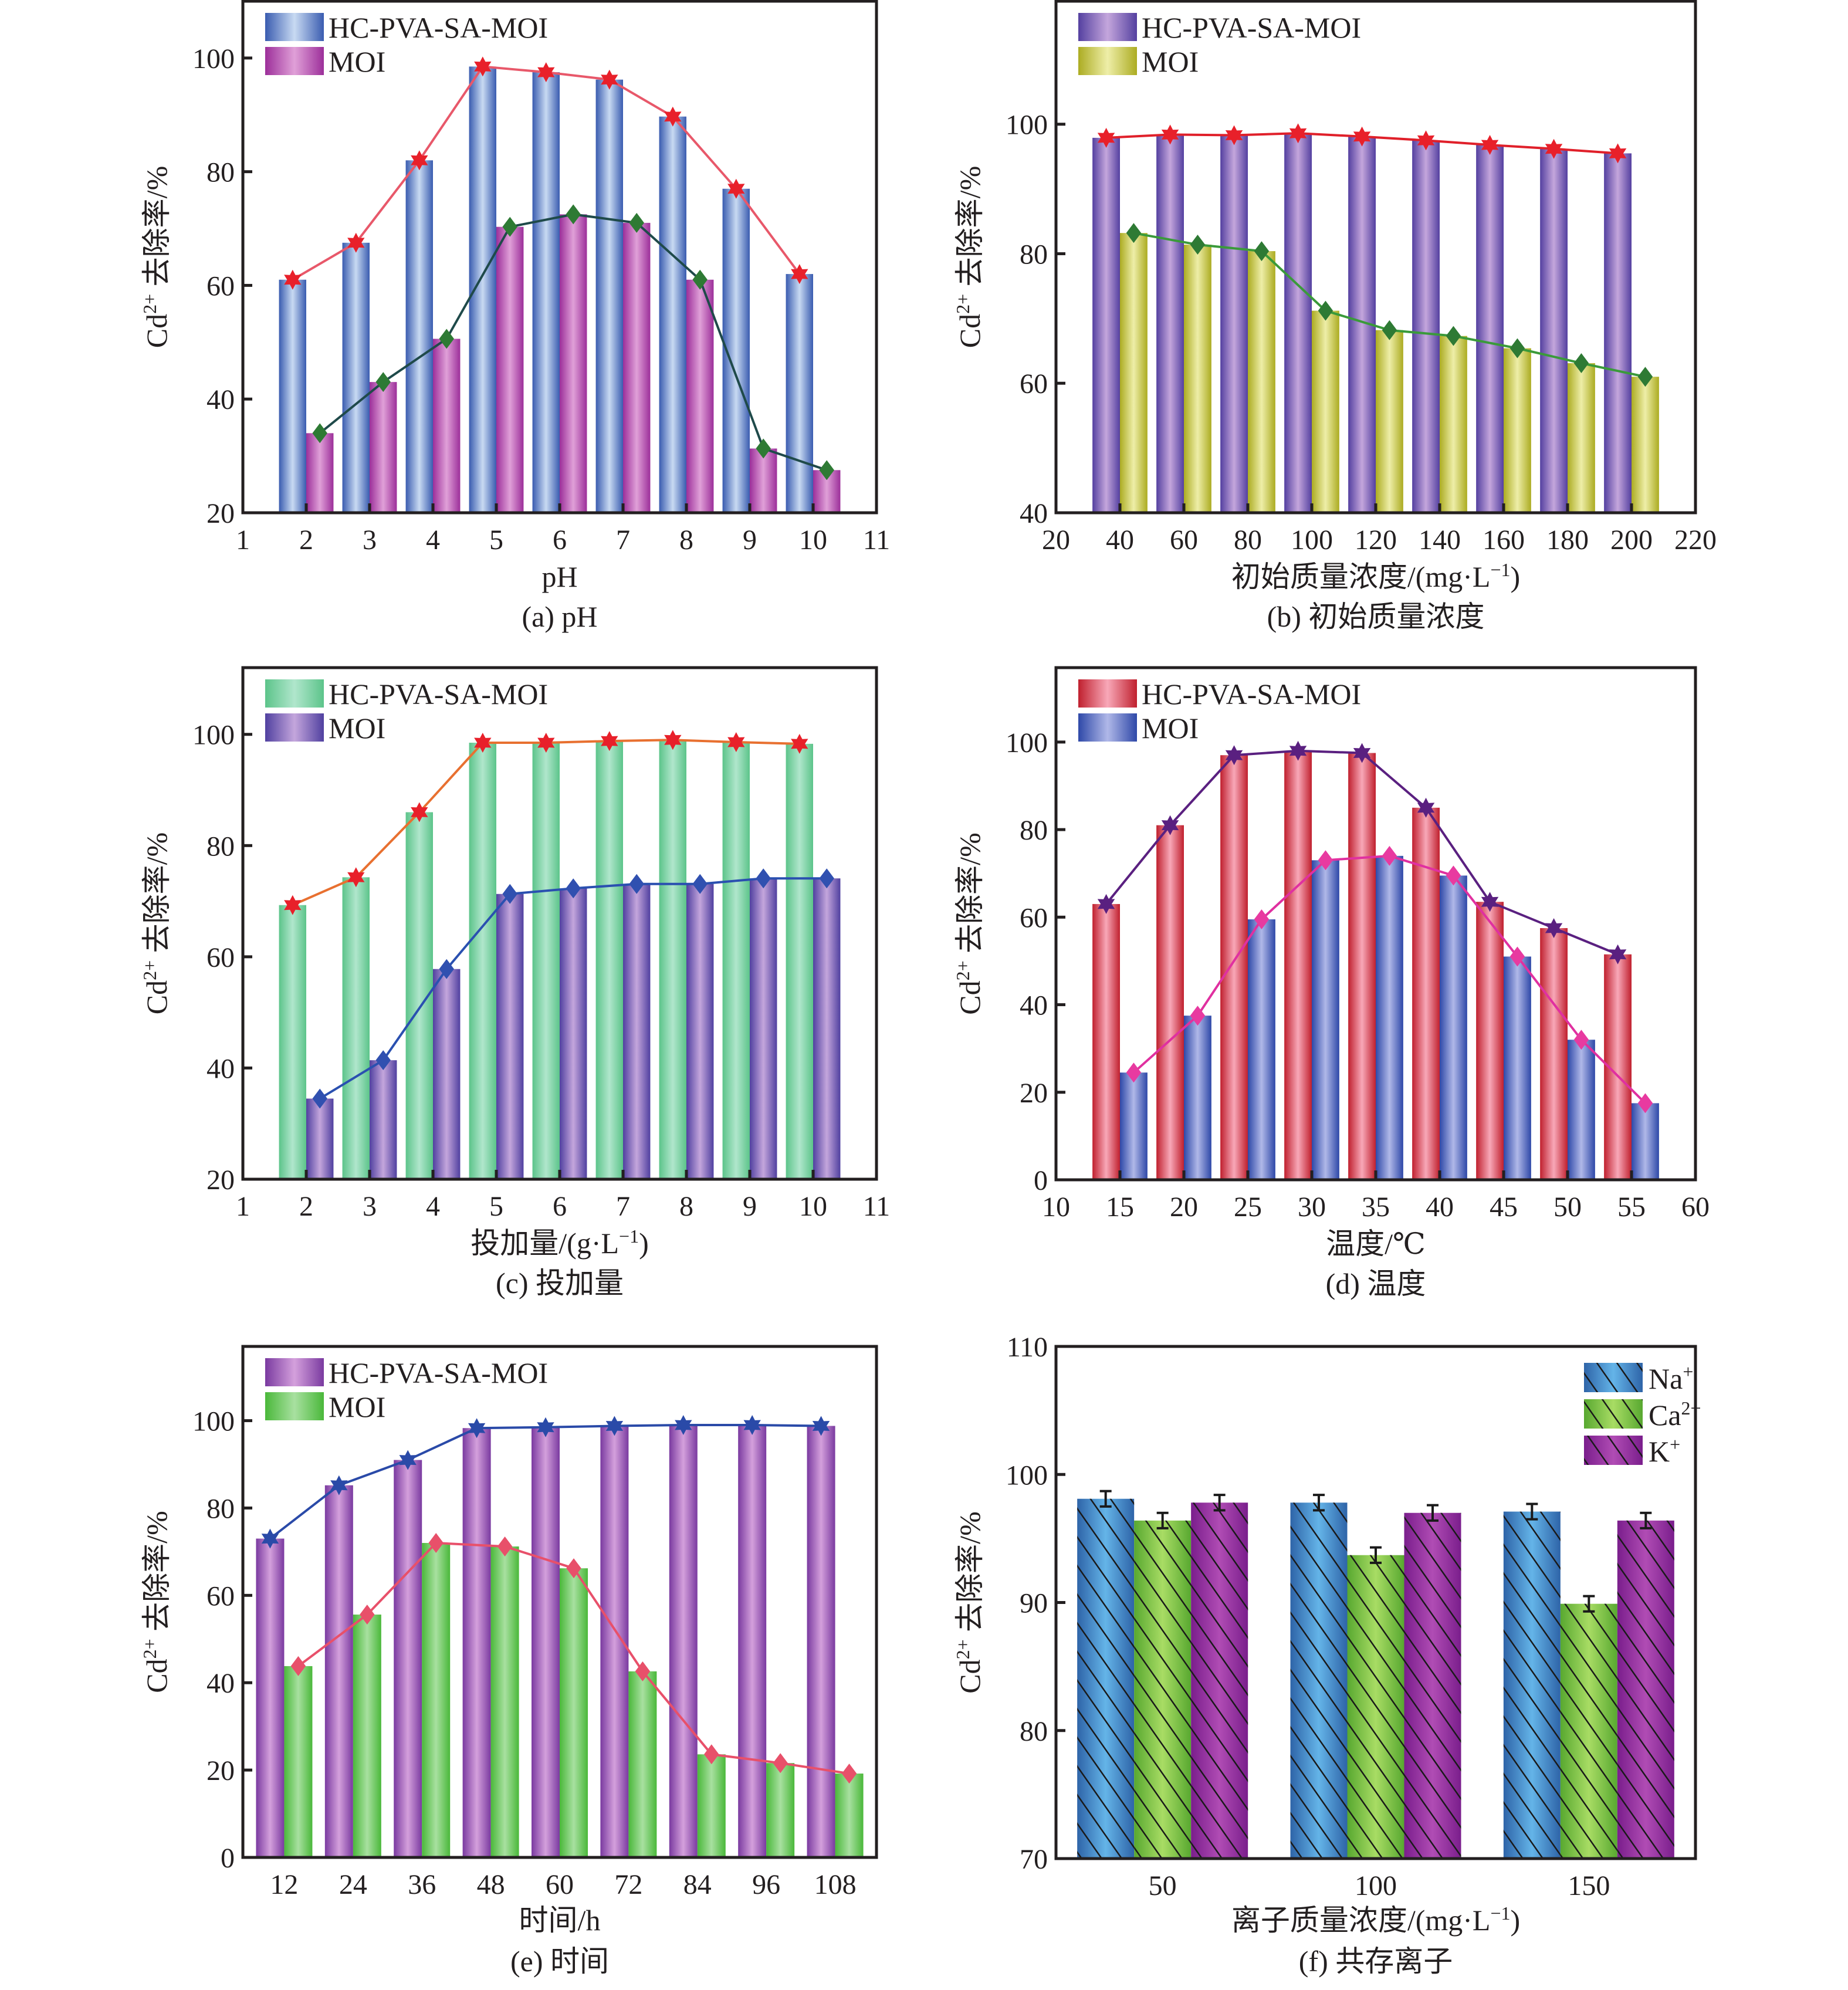  I want to click on legend-label-b-0: HC-PVA-SA-MOI, so click(1251, 27).